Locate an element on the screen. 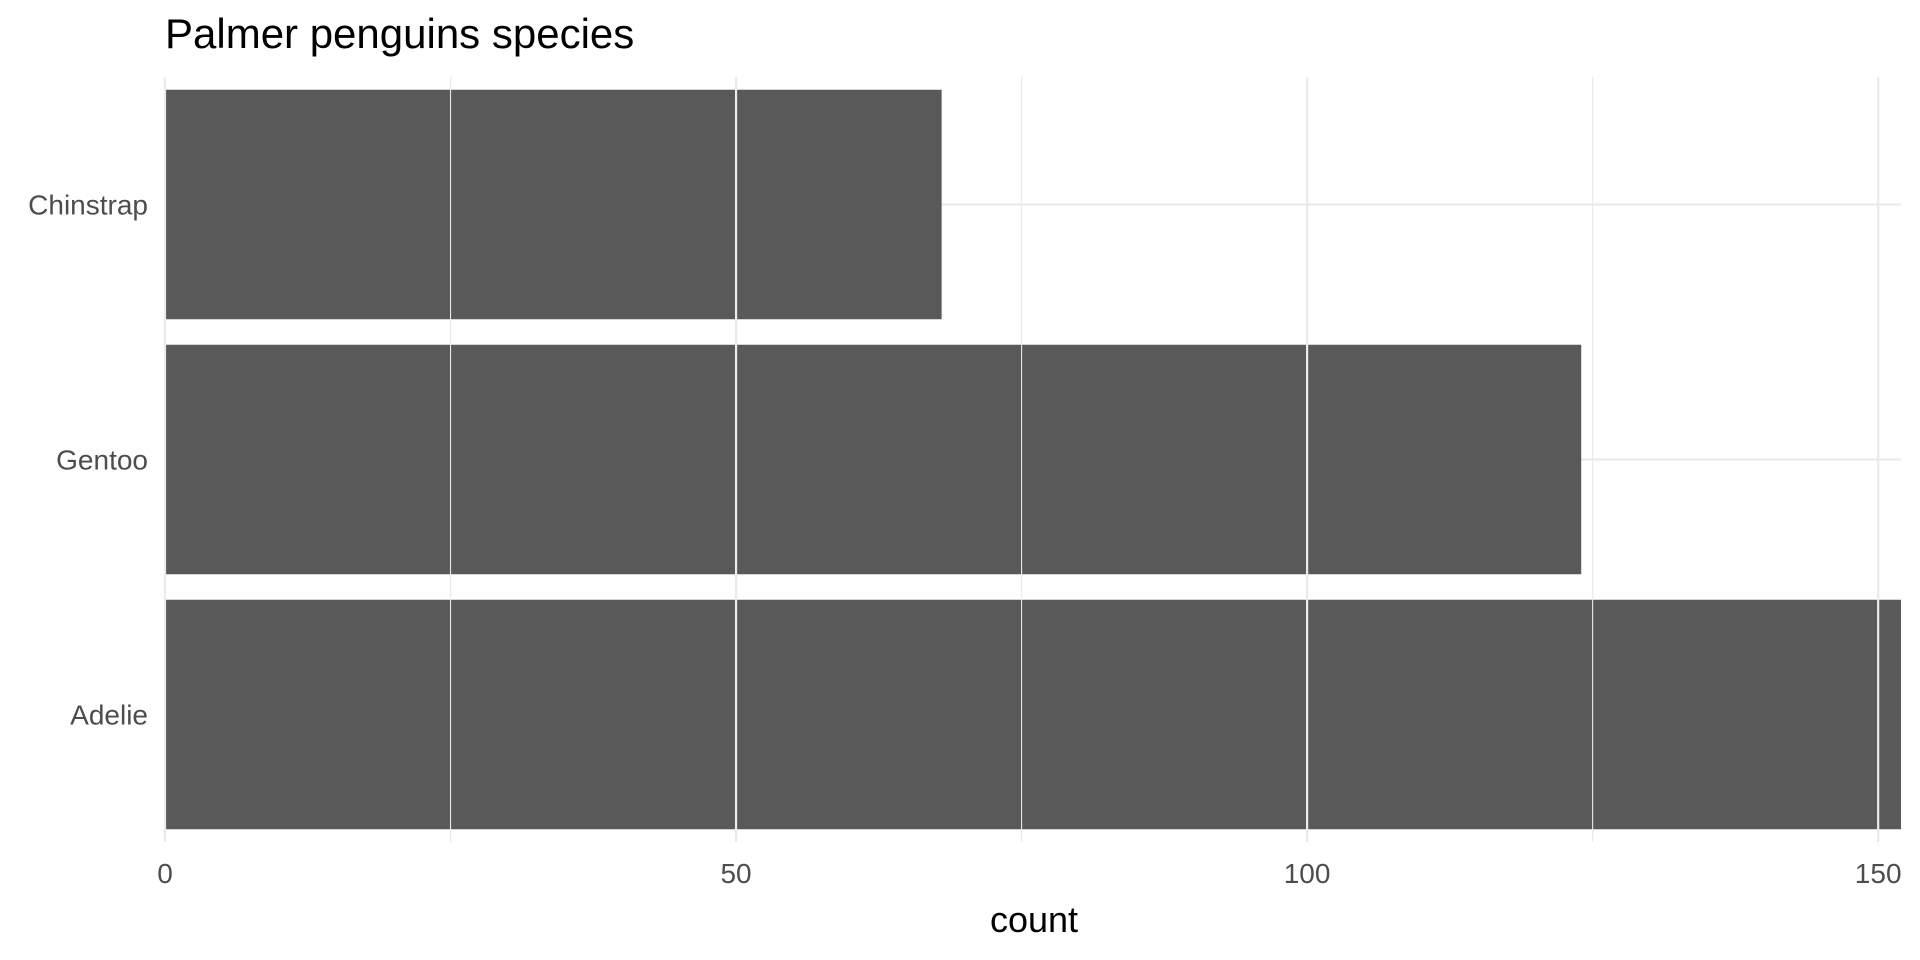 The width and height of the screenshot is (1920, 960). x-tick-label: 150 is located at coordinates (1878, 873).